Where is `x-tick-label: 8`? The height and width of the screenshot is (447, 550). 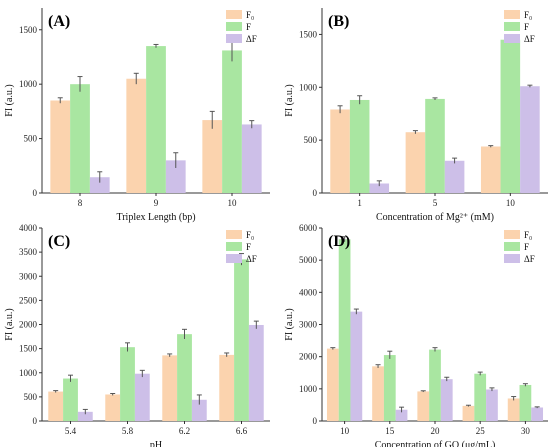 x-tick-label: 8 is located at coordinates (80, 203).